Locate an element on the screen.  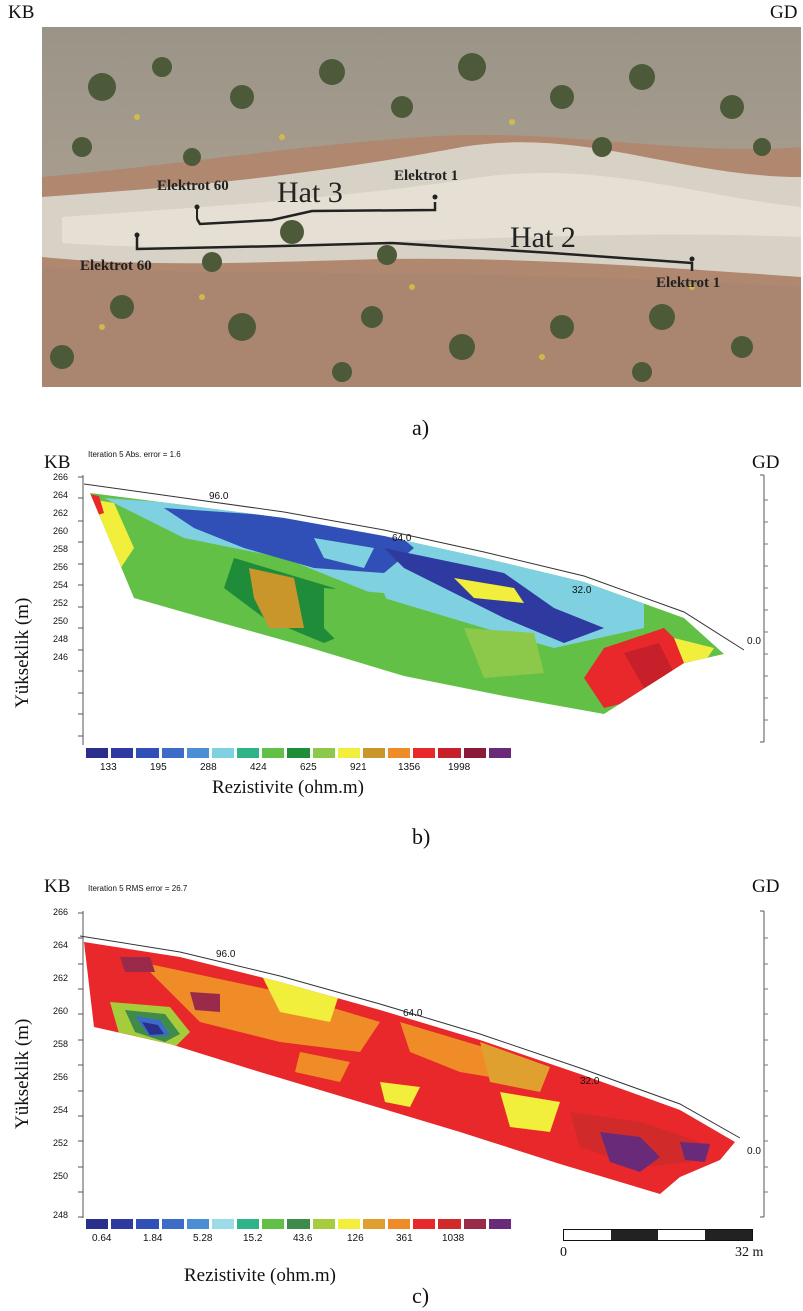
panel-c-y-axis-title: Yükseklik (m) is located at coordinates (22, 1073).